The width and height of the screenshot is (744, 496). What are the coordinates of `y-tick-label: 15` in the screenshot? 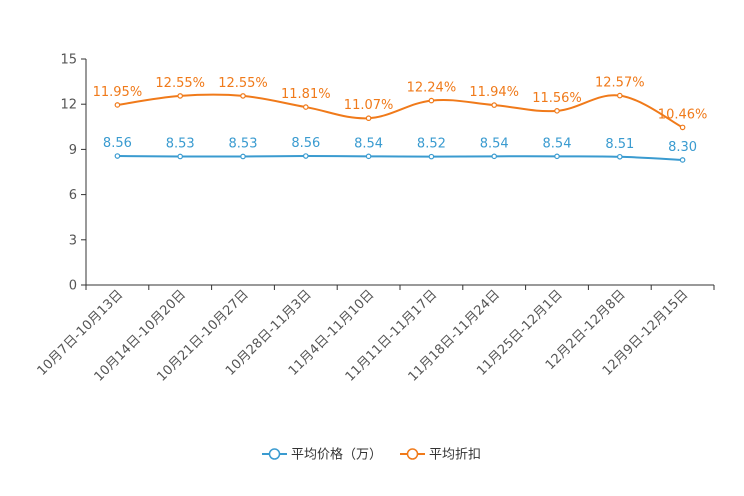 It's located at (68, 60).